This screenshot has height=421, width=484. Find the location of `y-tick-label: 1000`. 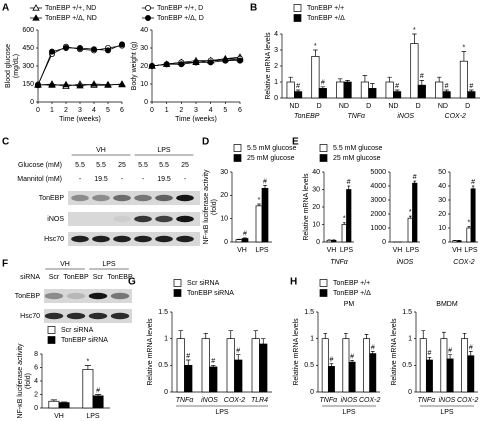

y-tick-label: 1000 is located at coordinates (378, 228).